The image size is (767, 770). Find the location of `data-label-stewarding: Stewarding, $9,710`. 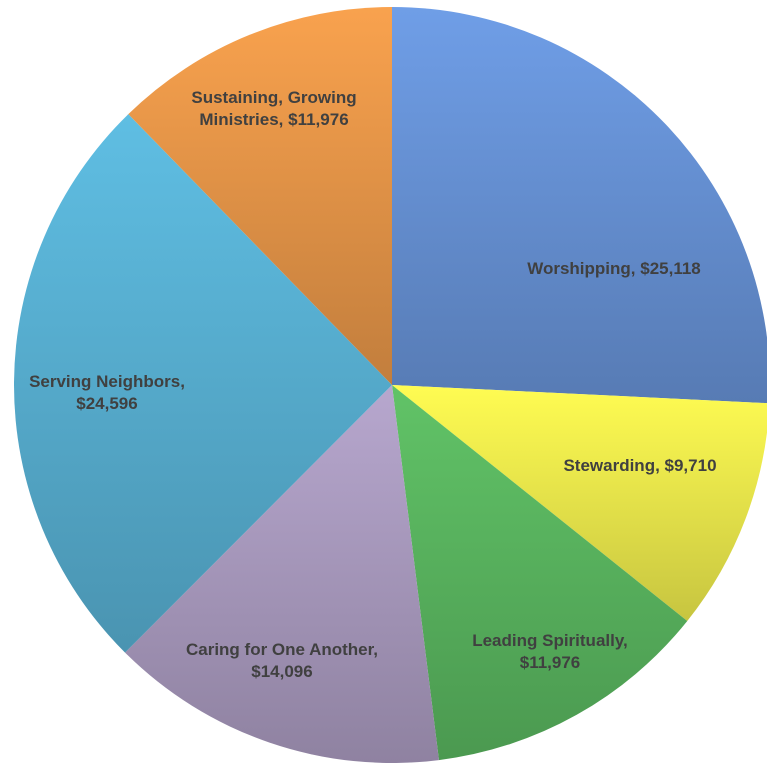

data-label-stewarding: Stewarding, $9,710 is located at coordinates (639, 465).